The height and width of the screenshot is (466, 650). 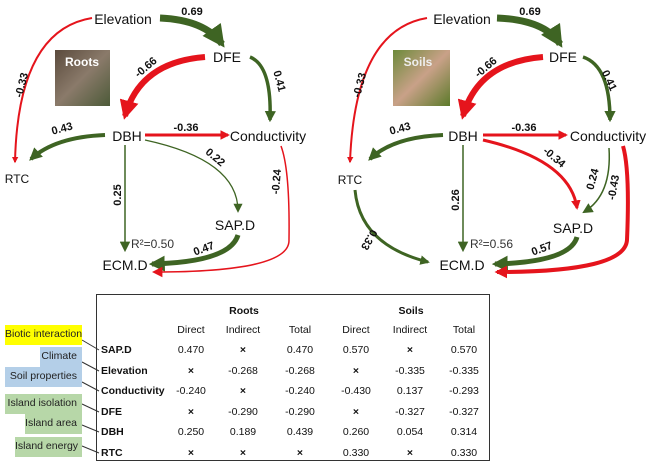 What do you see at coordinates (464, 330) in the screenshot?
I see `column-header-total: Total` at bounding box center [464, 330].